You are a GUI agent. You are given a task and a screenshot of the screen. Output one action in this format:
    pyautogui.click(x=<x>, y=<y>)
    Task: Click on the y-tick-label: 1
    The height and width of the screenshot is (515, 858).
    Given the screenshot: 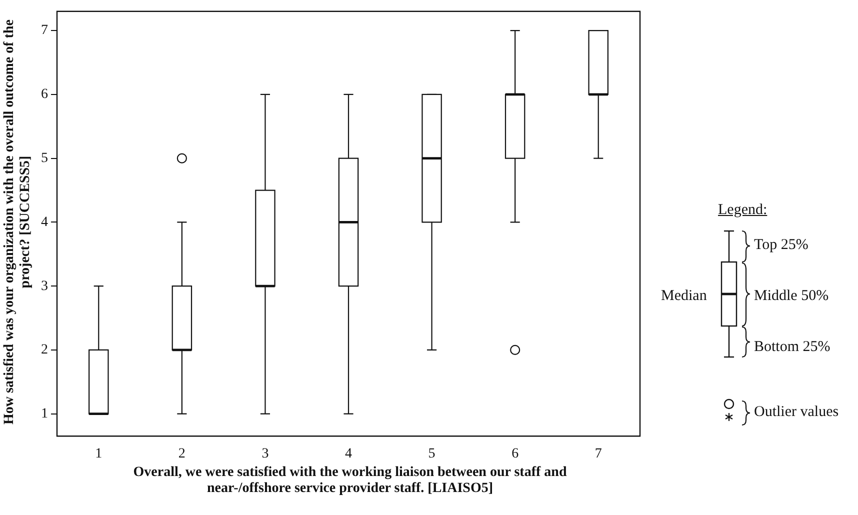 What is the action you would take?
    pyautogui.click(x=44, y=414)
    